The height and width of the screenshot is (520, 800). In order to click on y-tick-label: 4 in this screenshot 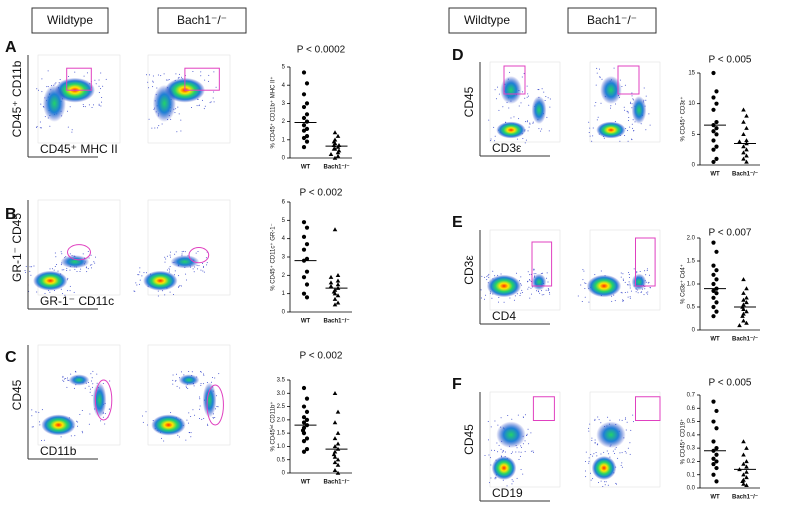, I will do `click(284, 239)`.